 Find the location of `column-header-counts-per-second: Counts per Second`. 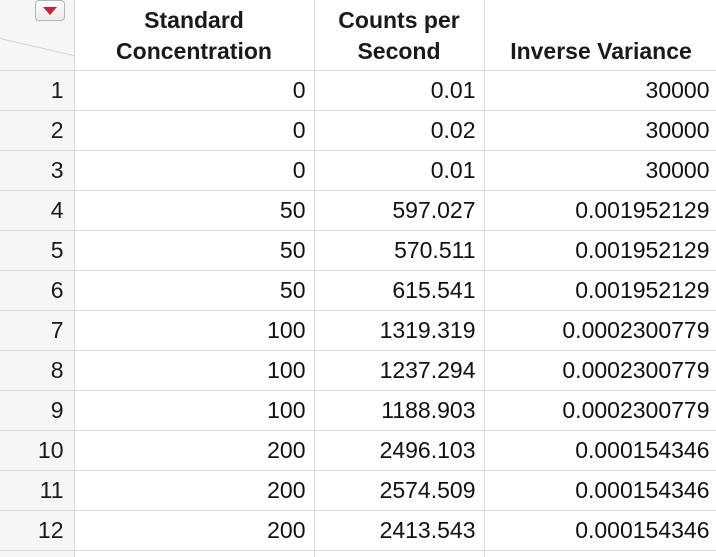

column-header-counts-per-second: Counts per Second is located at coordinates (399, 35).